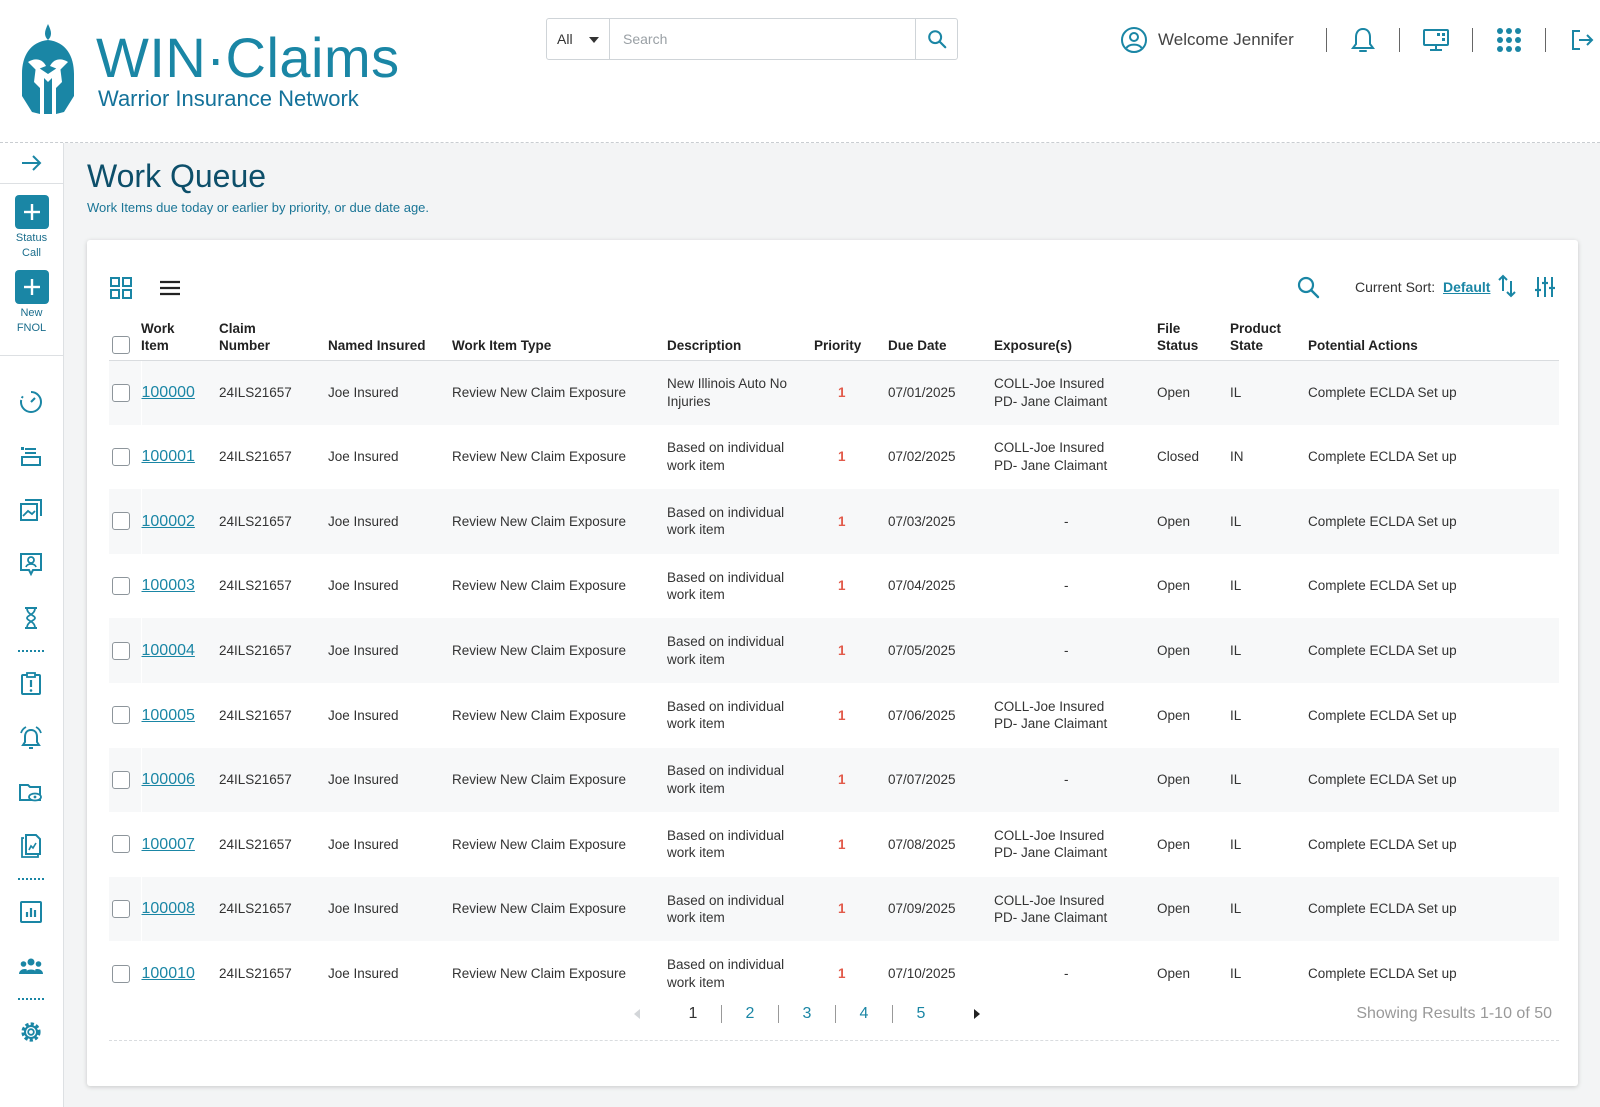 The height and width of the screenshot is (1107, 1600). I want to click on contact-card-icon, so click(31, 564).